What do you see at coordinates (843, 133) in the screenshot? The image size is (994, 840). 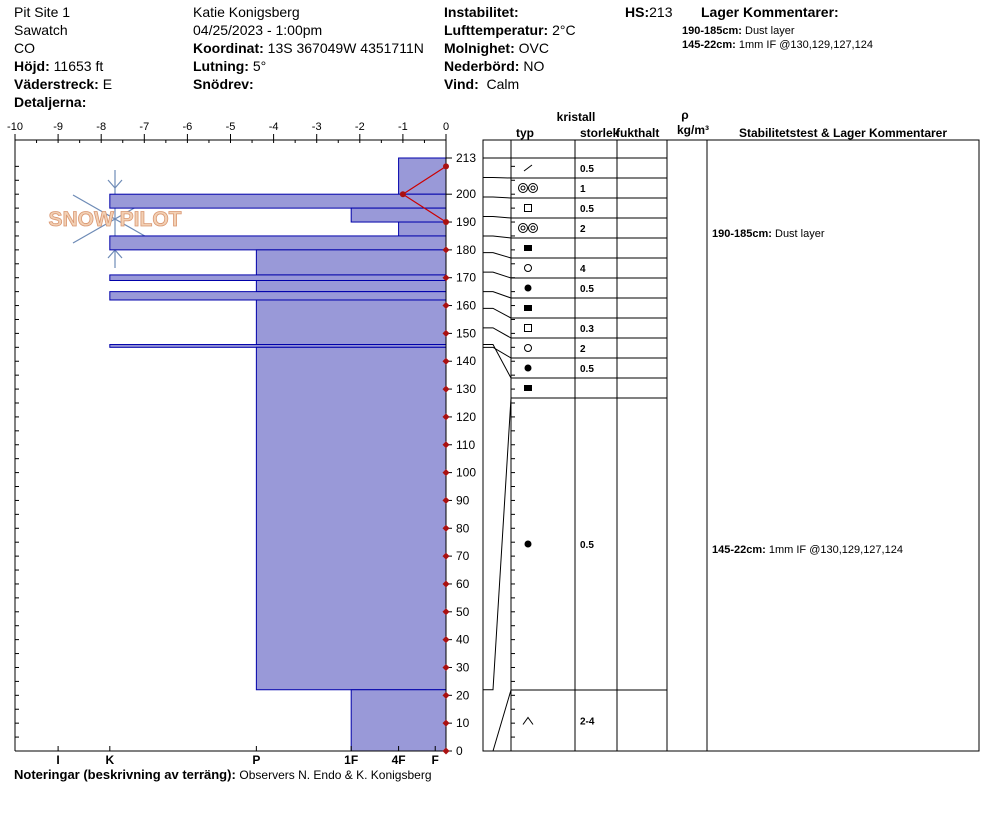 I see `col-stability-header: Stabilitetstest & Lager Kommentarer` at bounding box center [843, 133].